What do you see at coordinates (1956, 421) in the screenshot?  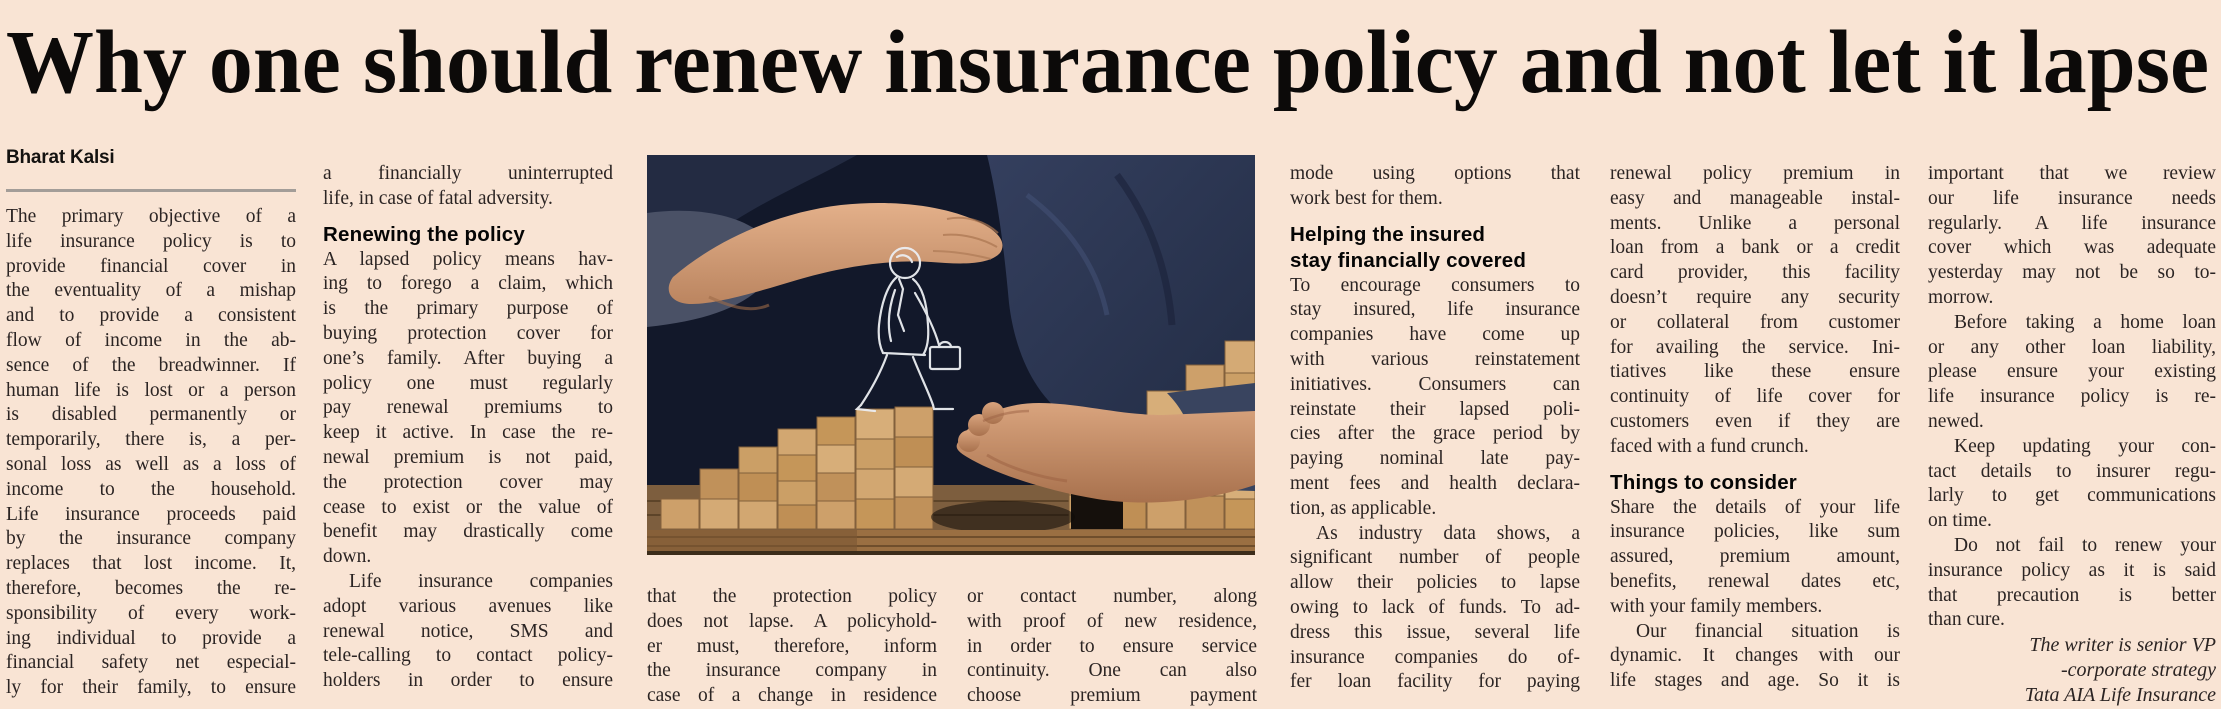 I see `body-text-line: newed.` at bounding box center [1956, 421].